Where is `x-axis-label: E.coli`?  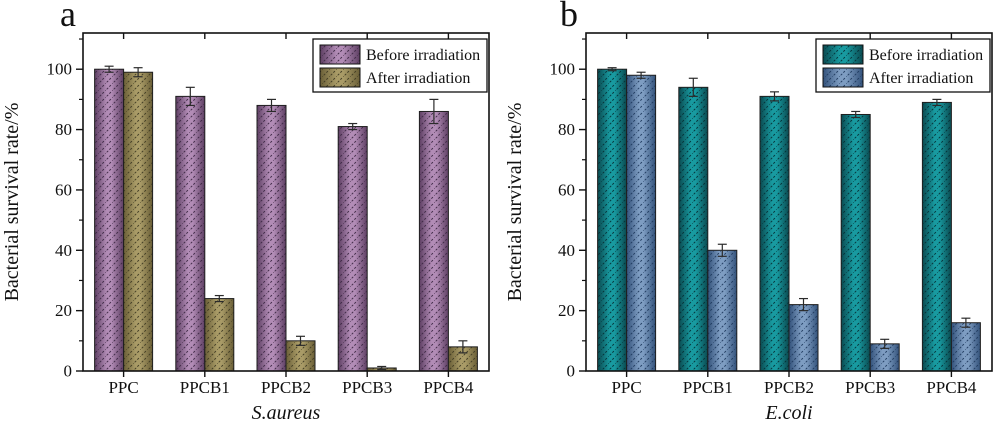 x-axis-label: E.coli is located at coordinates (788, 413).